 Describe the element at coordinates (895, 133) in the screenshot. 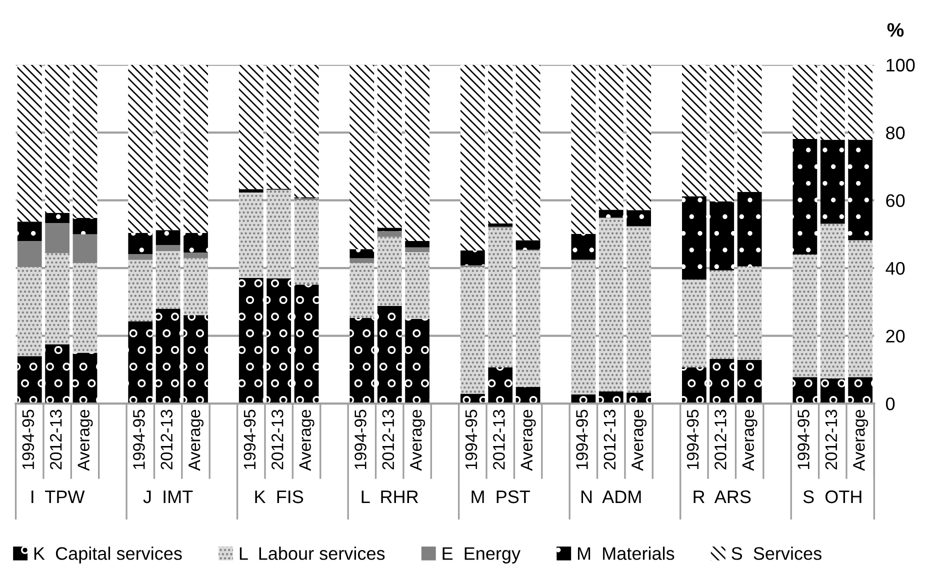

I see `y-tick-label: 80` at that location.